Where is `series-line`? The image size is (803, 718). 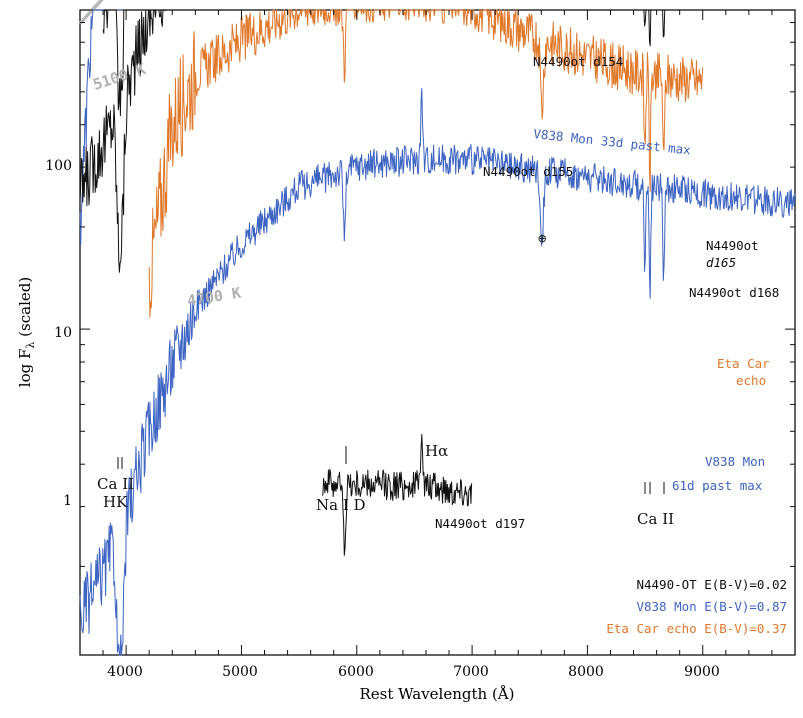 series-line is located at coordinates (397, 495).